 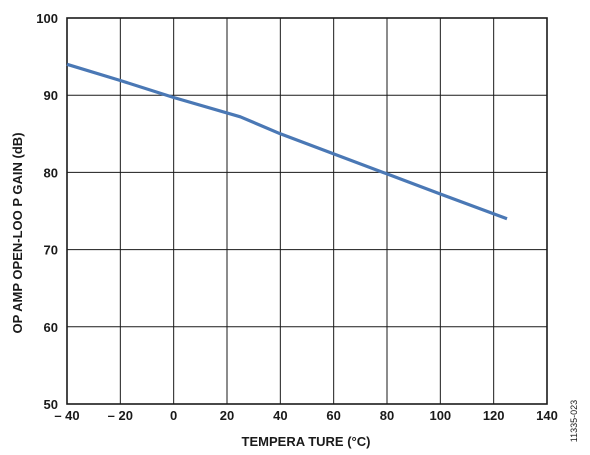 What do you see at coordinates (51, 95) in the screenshot?
I see `y-tick-label: 90` at bounding box center [51, 95].